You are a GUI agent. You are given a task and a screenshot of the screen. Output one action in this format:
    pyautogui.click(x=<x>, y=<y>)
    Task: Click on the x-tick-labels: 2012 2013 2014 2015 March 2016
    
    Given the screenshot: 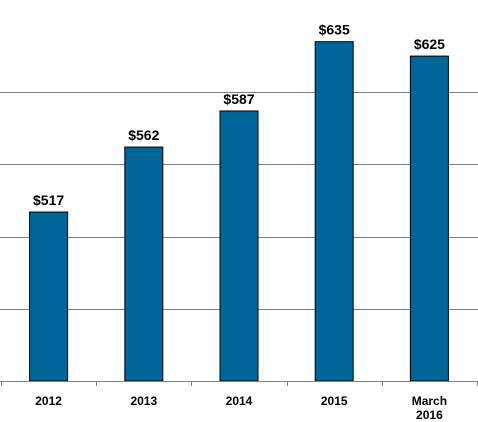 What is the action you would take?
    pyautogui.click(x=241, y=408)
    